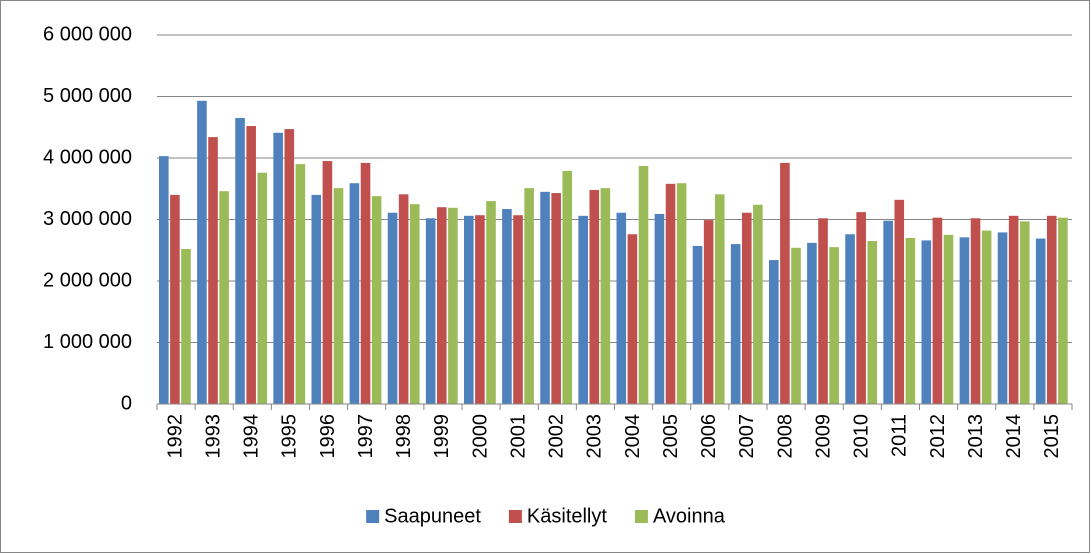 Image resolution: width=1091 pixels, height=554 pixels. I want to click on y-tick-label: 4 000 000, so click(87, 157).